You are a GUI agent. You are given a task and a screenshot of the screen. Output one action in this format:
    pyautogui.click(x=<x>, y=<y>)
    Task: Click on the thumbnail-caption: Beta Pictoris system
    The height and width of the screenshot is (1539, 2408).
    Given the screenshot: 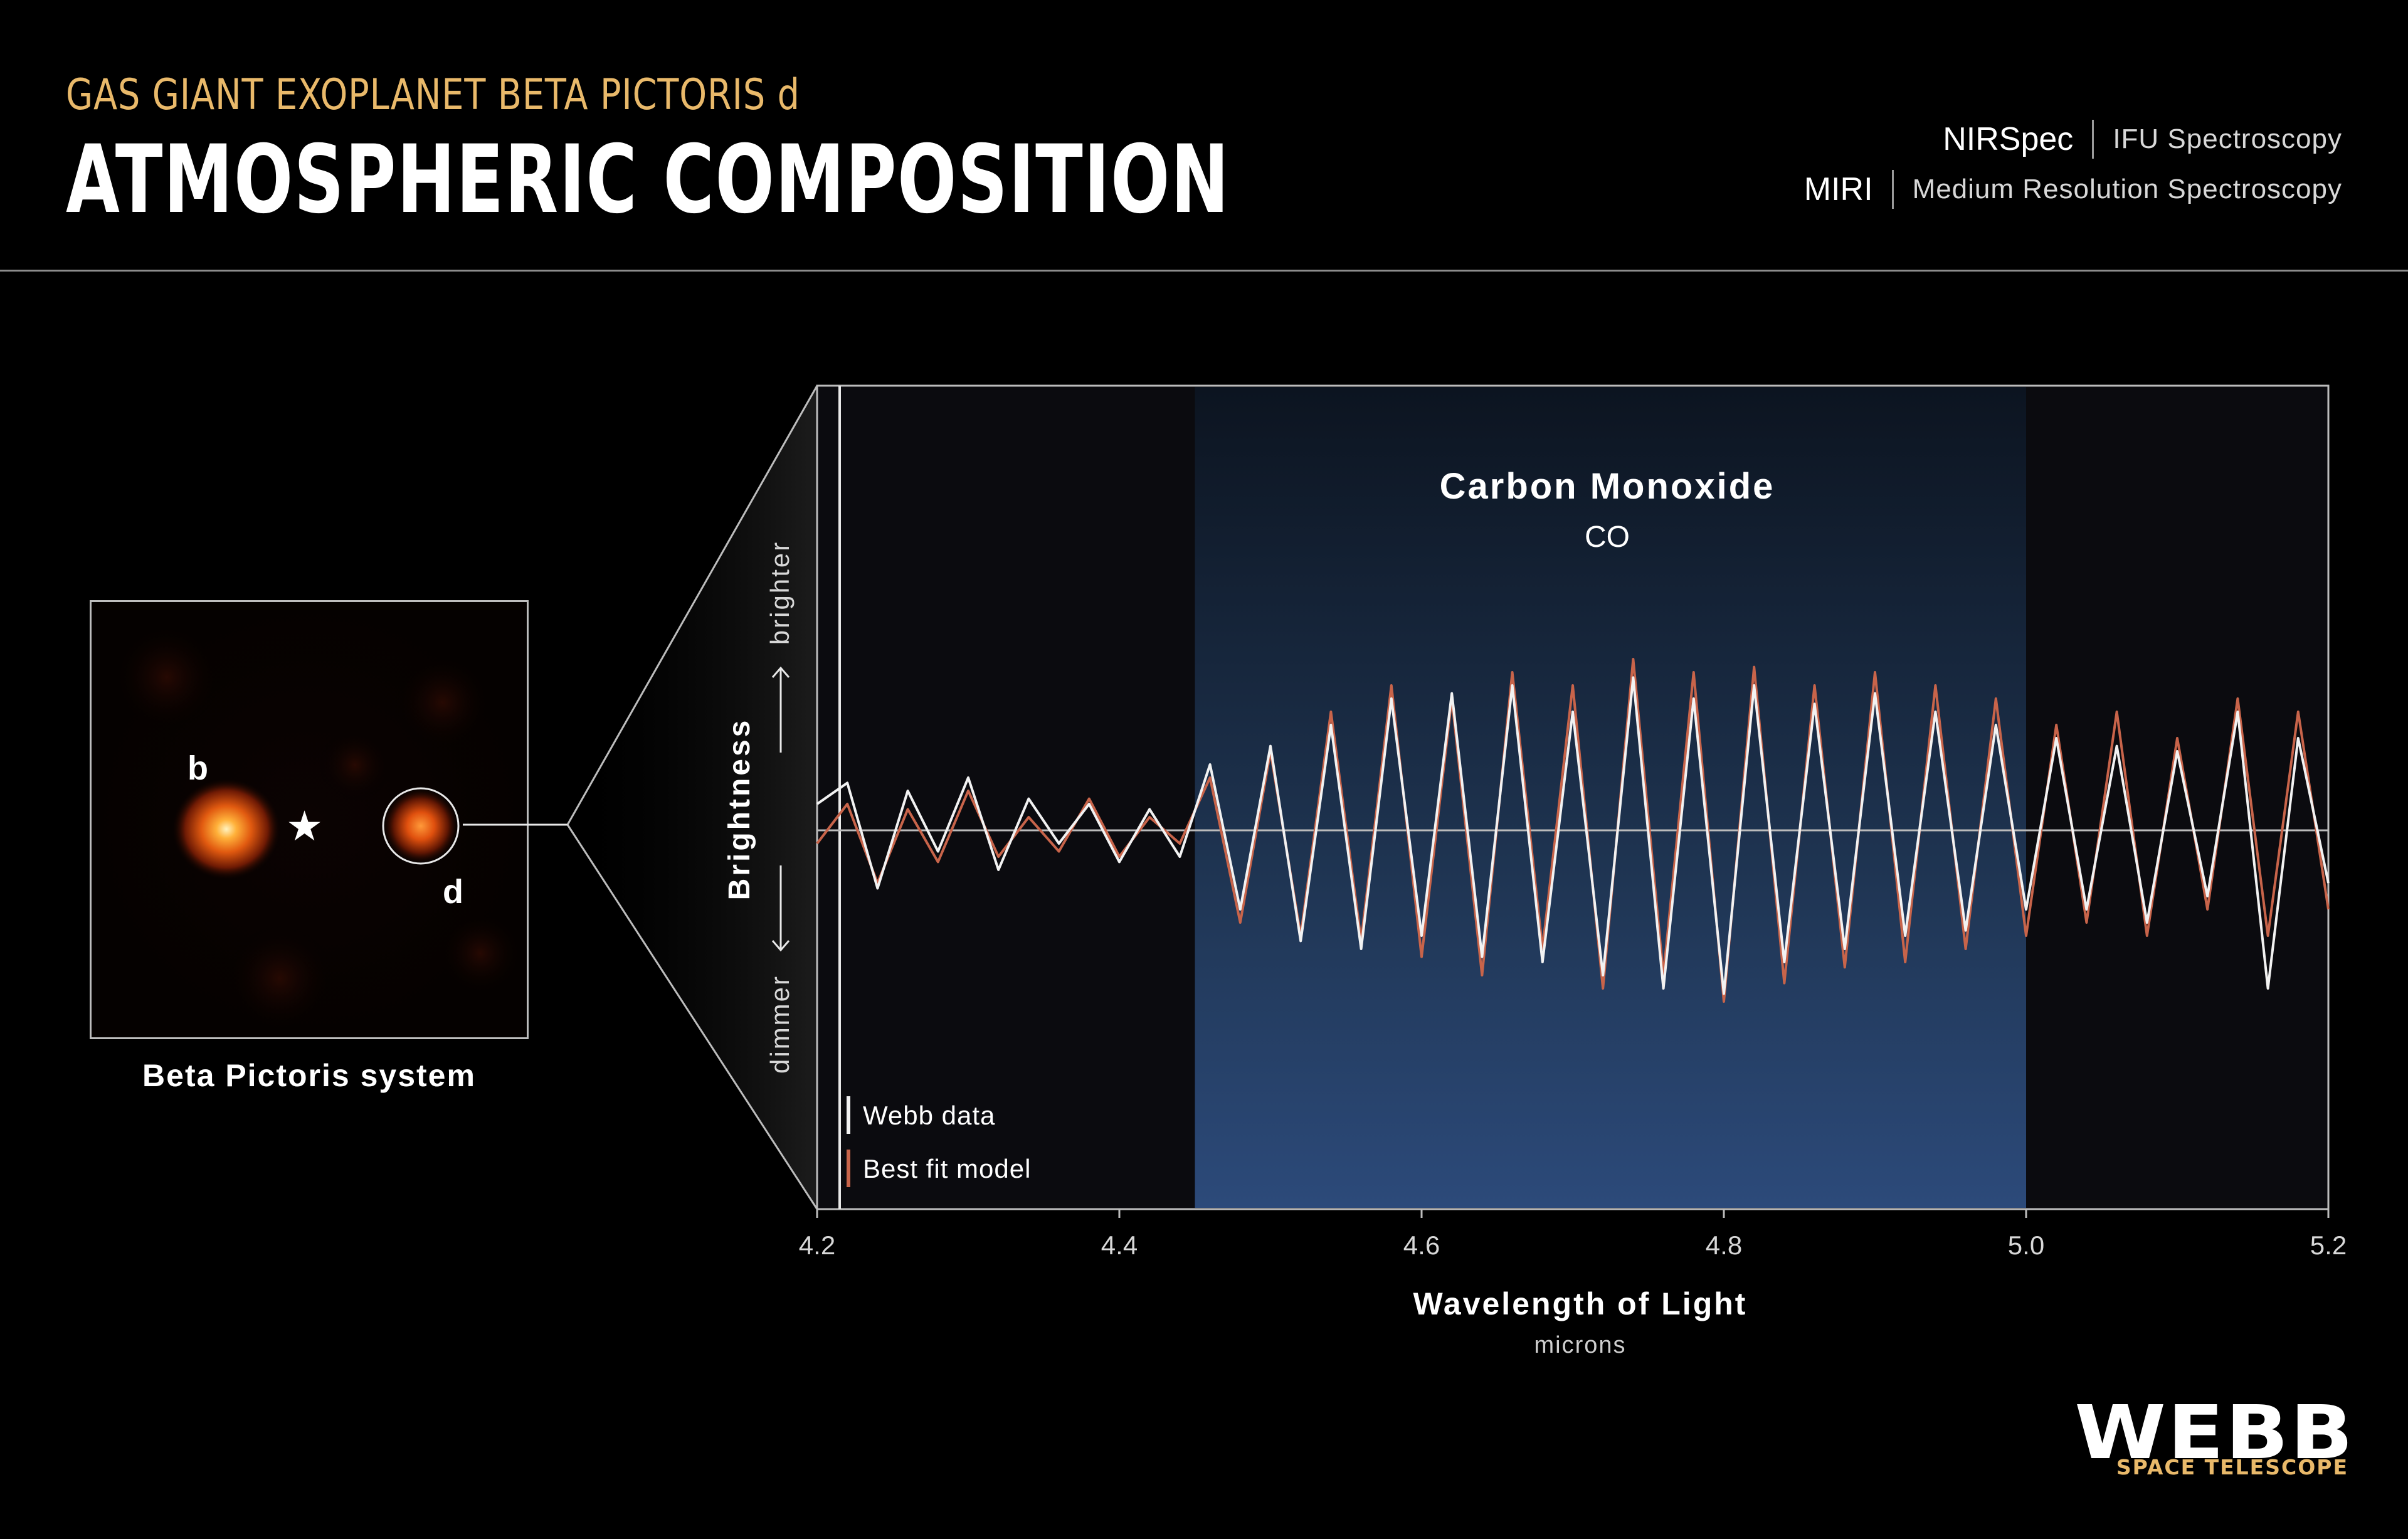 What is the action you would take?
    pyautogui.click(x=309, y=1076)
    